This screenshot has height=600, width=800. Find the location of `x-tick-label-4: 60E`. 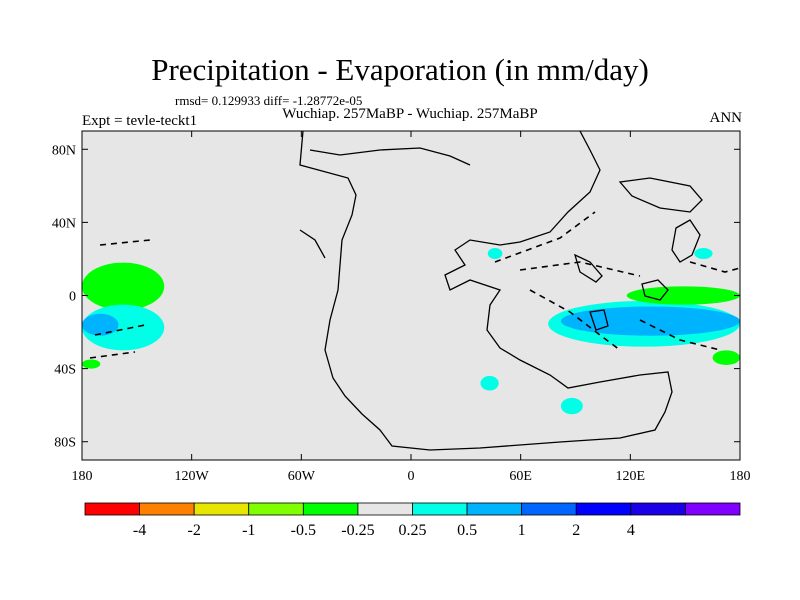

x-tick-label-4: 60E is located at coordinates (520, 476).